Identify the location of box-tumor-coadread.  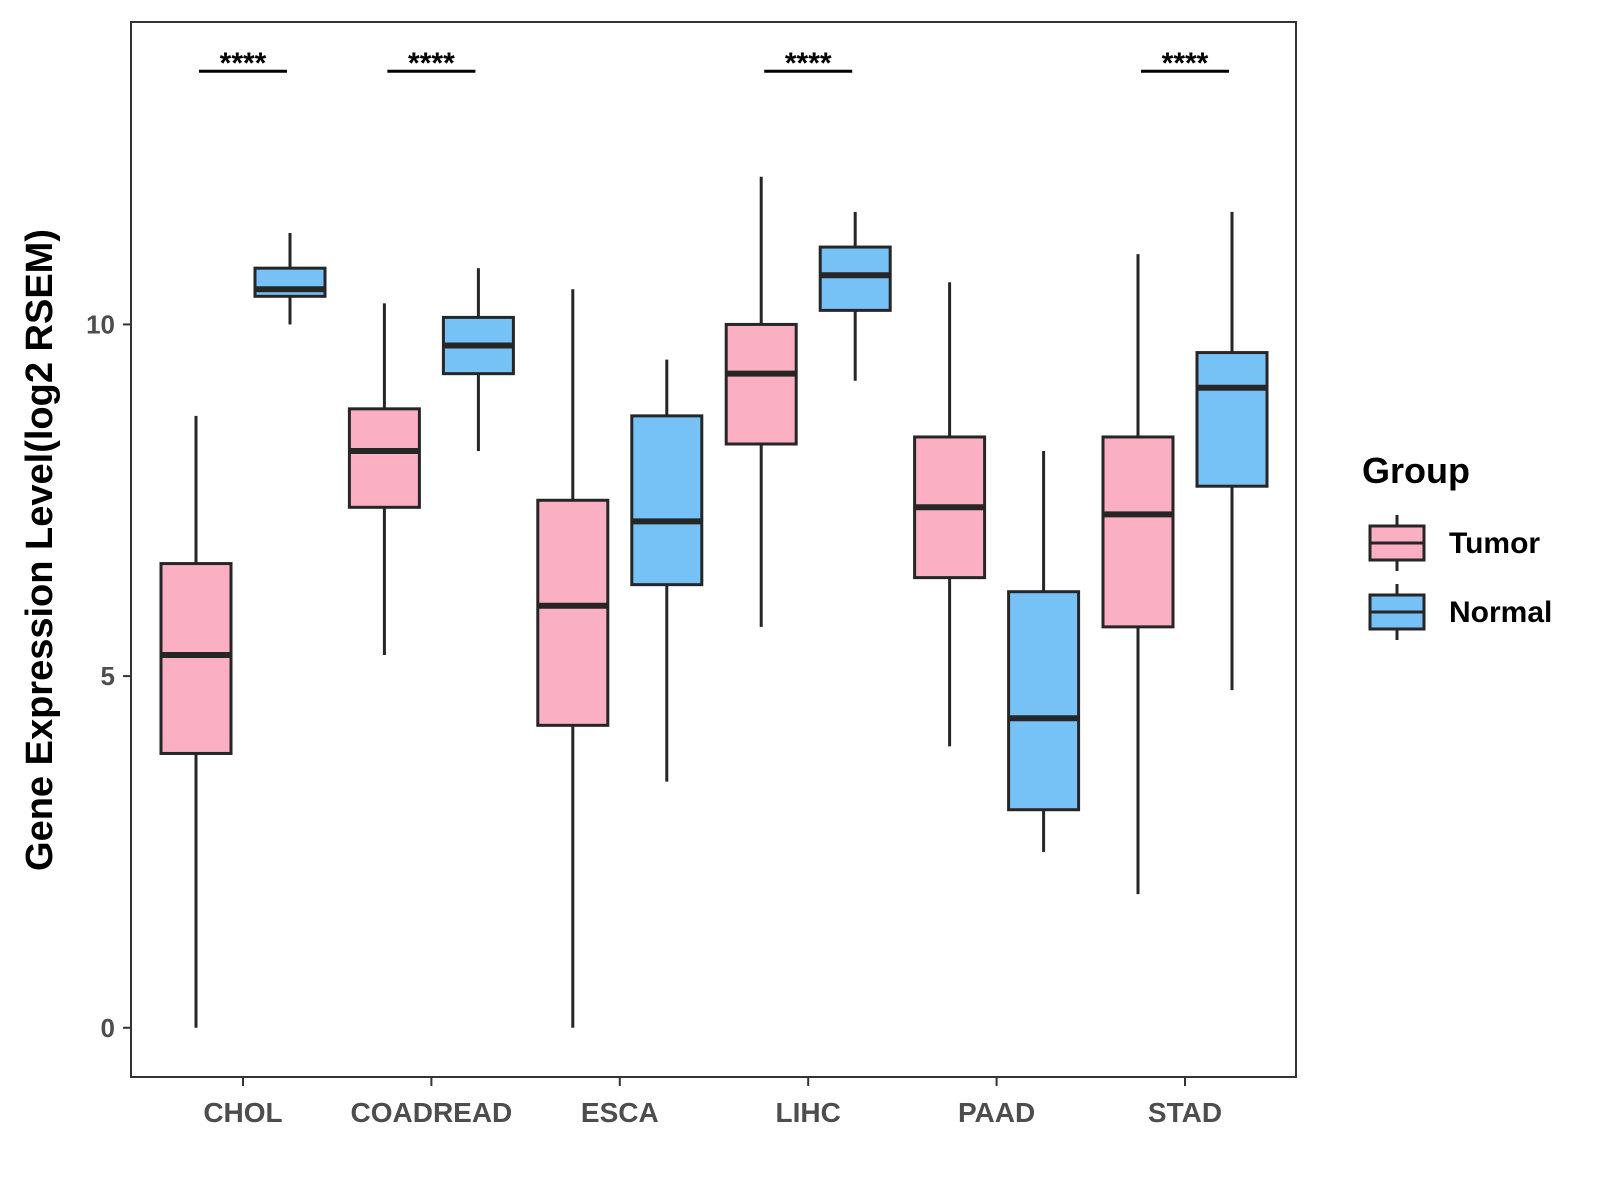
(384, 479).